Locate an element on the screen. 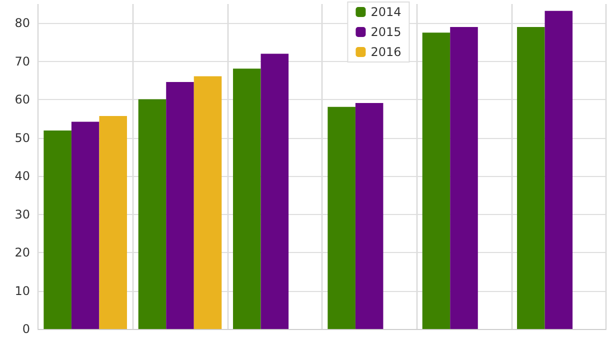  y-tick-label: 70 is located at coordinates (22, 61).